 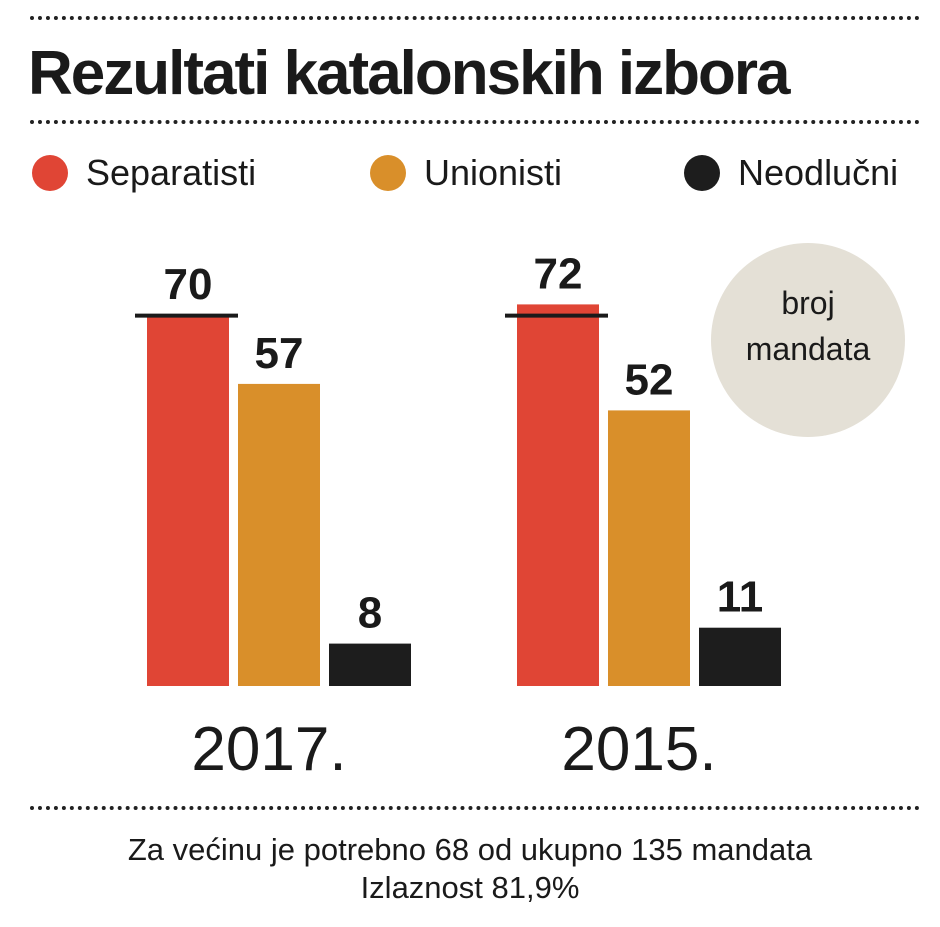 What do you see at coordinates (818, 172) in the screenshot?
I see `legend-label: Neodlučni` at bounding box center [818, 172].